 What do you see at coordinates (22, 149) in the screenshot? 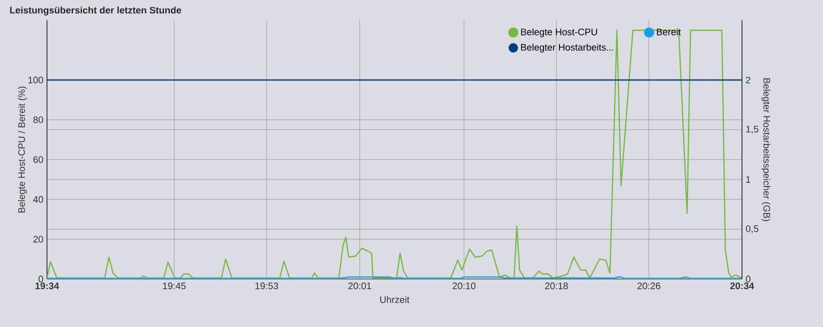
I see `y-axis-title: Belegte Host-CPU / Bereit (%)` at bounding box center [22, 149].